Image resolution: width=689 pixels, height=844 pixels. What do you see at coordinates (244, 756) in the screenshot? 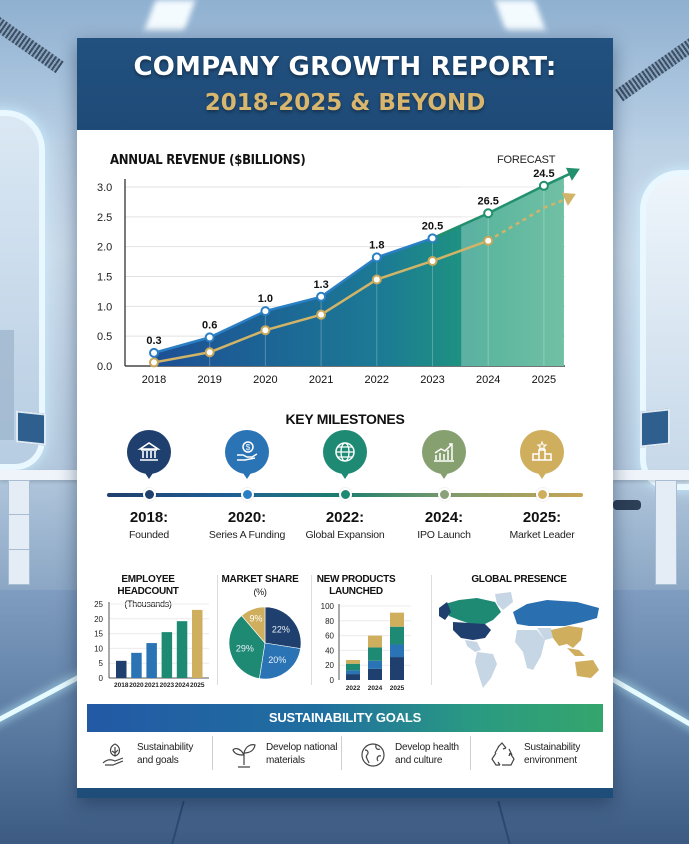
I see `sprout-icon` at bounding box center [244, 756].